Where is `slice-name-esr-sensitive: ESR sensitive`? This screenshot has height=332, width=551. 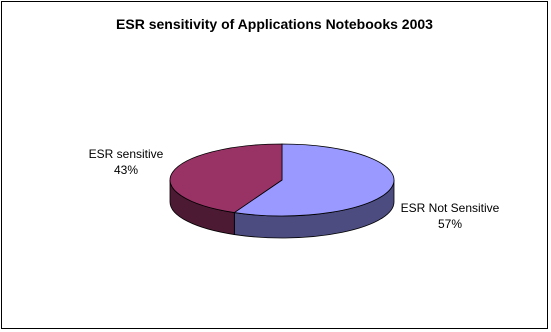 slice-name-esr-sensitive: ESR sensitive is located at coordinates (126, 154).